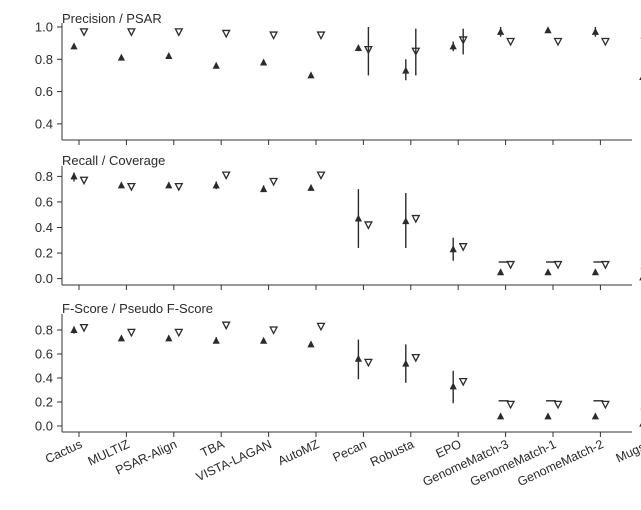 The width and height of the screenshot is (641, 510). I want to click on panel-title-precision: Precision / PSAR, so click(112, 18).